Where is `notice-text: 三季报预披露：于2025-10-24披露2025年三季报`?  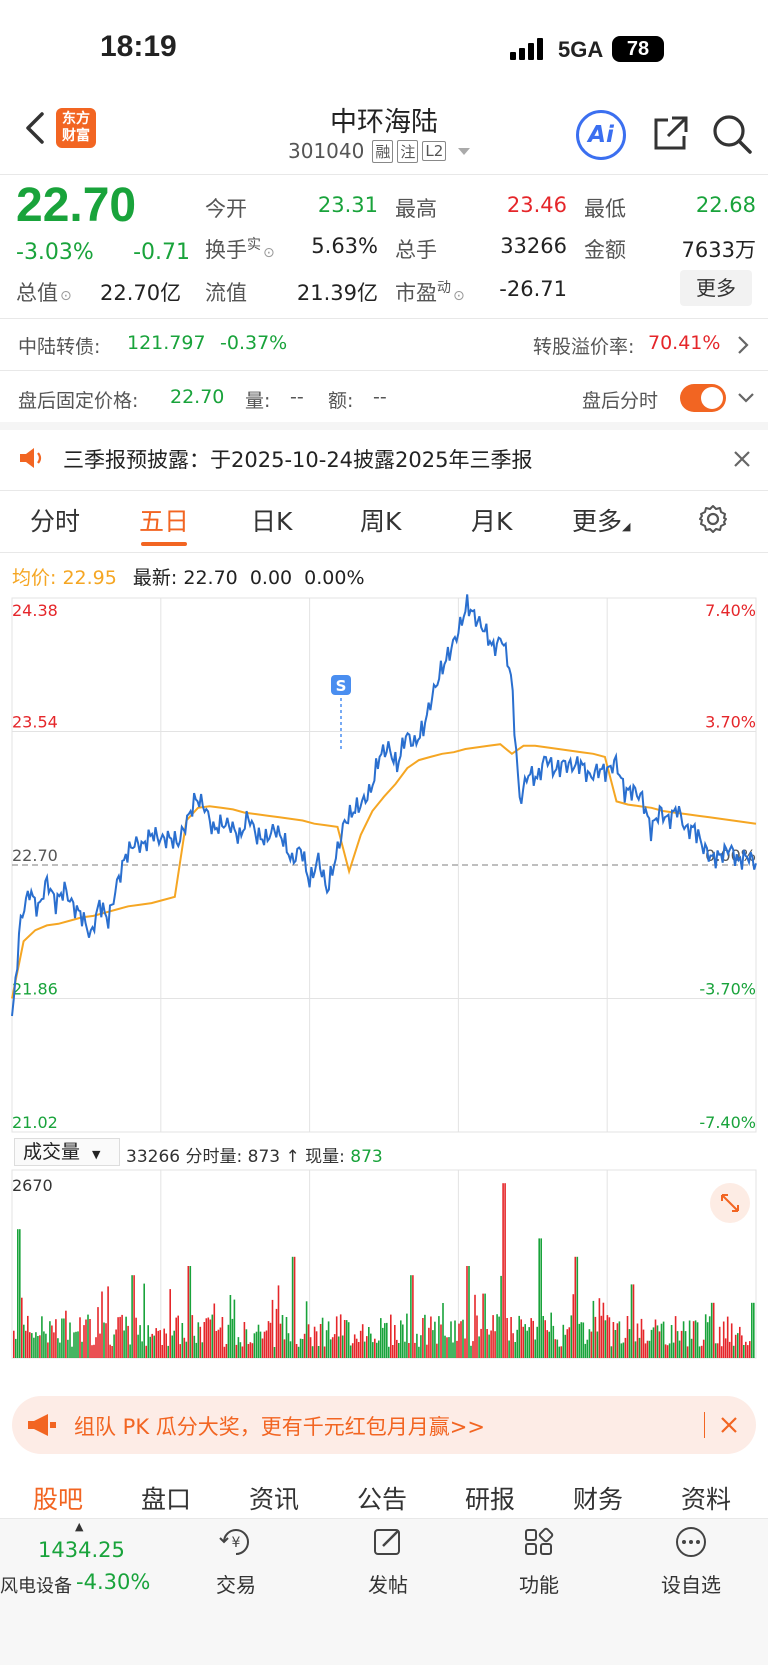 notice-text: 三季报预披露：于2025-10-24披露2025年三季报 is located at coordinates (298, 460).